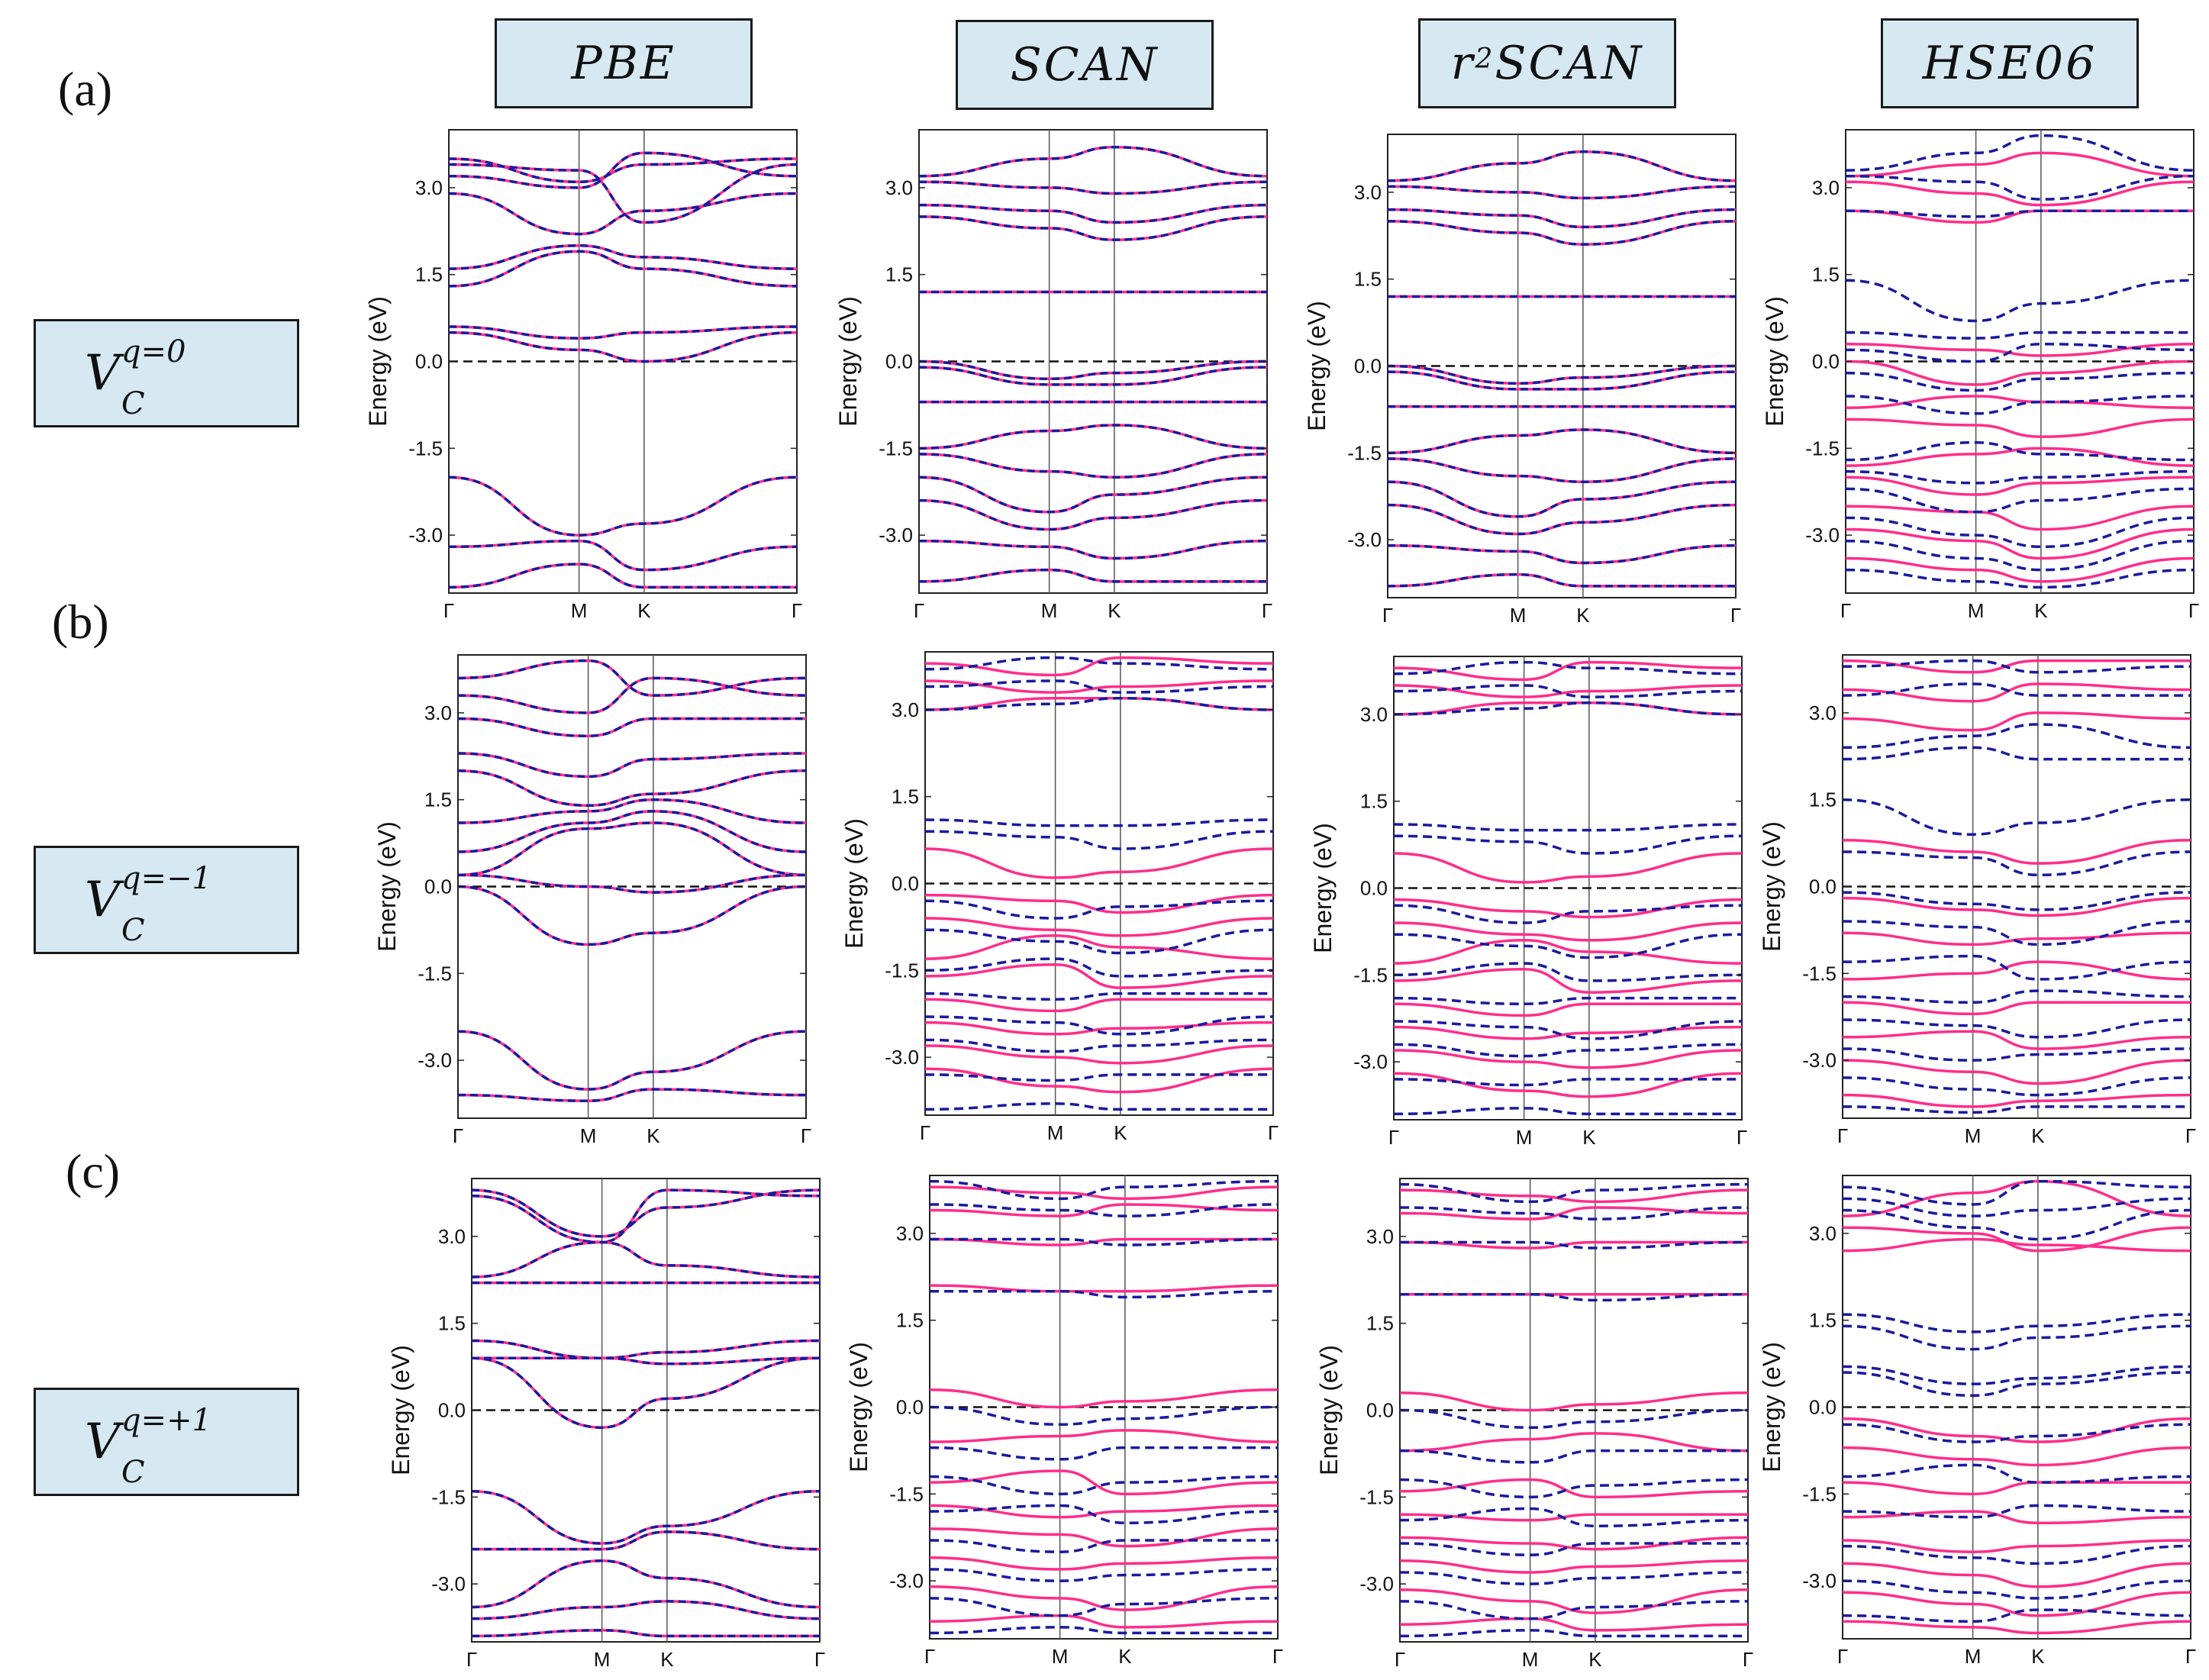 This screenshot has height=1680, width=2209. Describe the element at coordinates (910, 1408) in the screenshot. I see `panel-r2c1-ytick-label-2: 0.0` at that location.